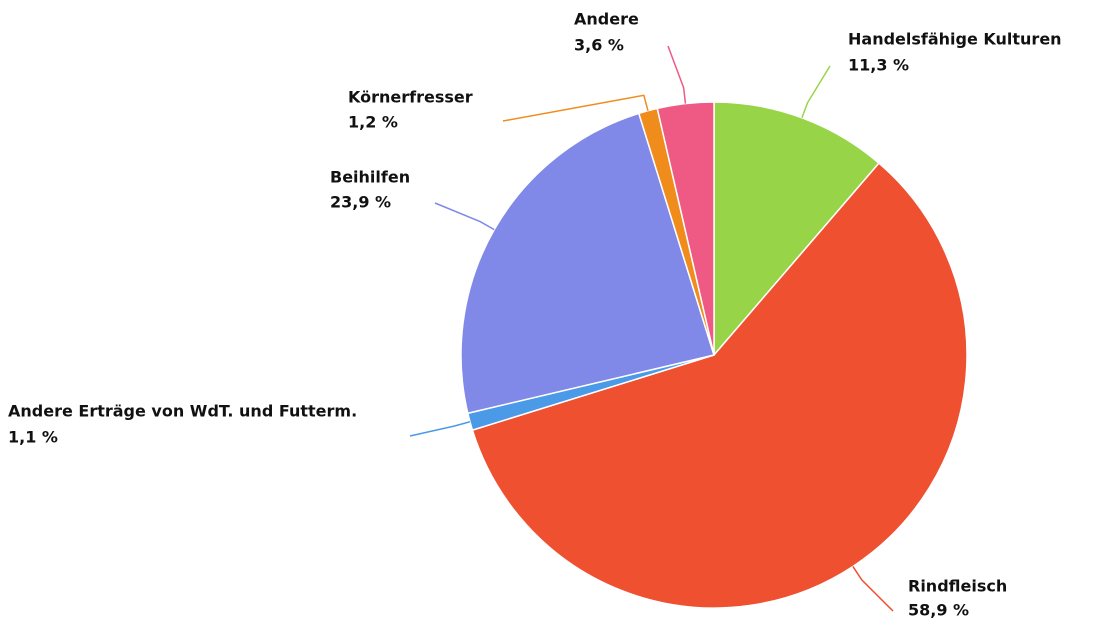 The width and height of the screenshot is (1120, 621). What do you see at coordinates (957, 586) in the screenshot?
I see `slice-label: Rindfleisch` at bounding box center [957, 586].